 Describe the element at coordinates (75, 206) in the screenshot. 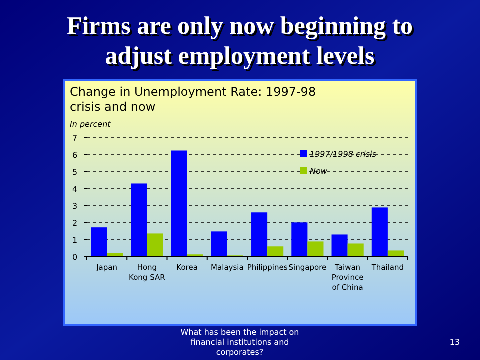

I see `y-tick-label: 3` at that location.